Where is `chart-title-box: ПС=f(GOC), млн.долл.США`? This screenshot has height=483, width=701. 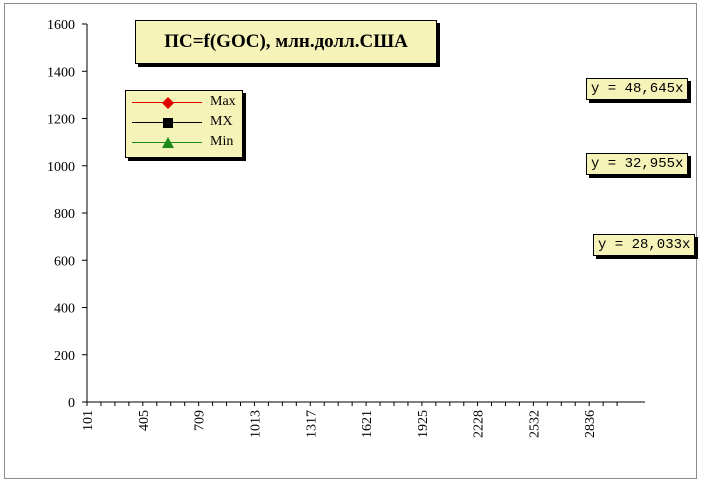 chart-title-box: ПС=f(GOC), млн.долл.США is located at coordinates (286, 42).